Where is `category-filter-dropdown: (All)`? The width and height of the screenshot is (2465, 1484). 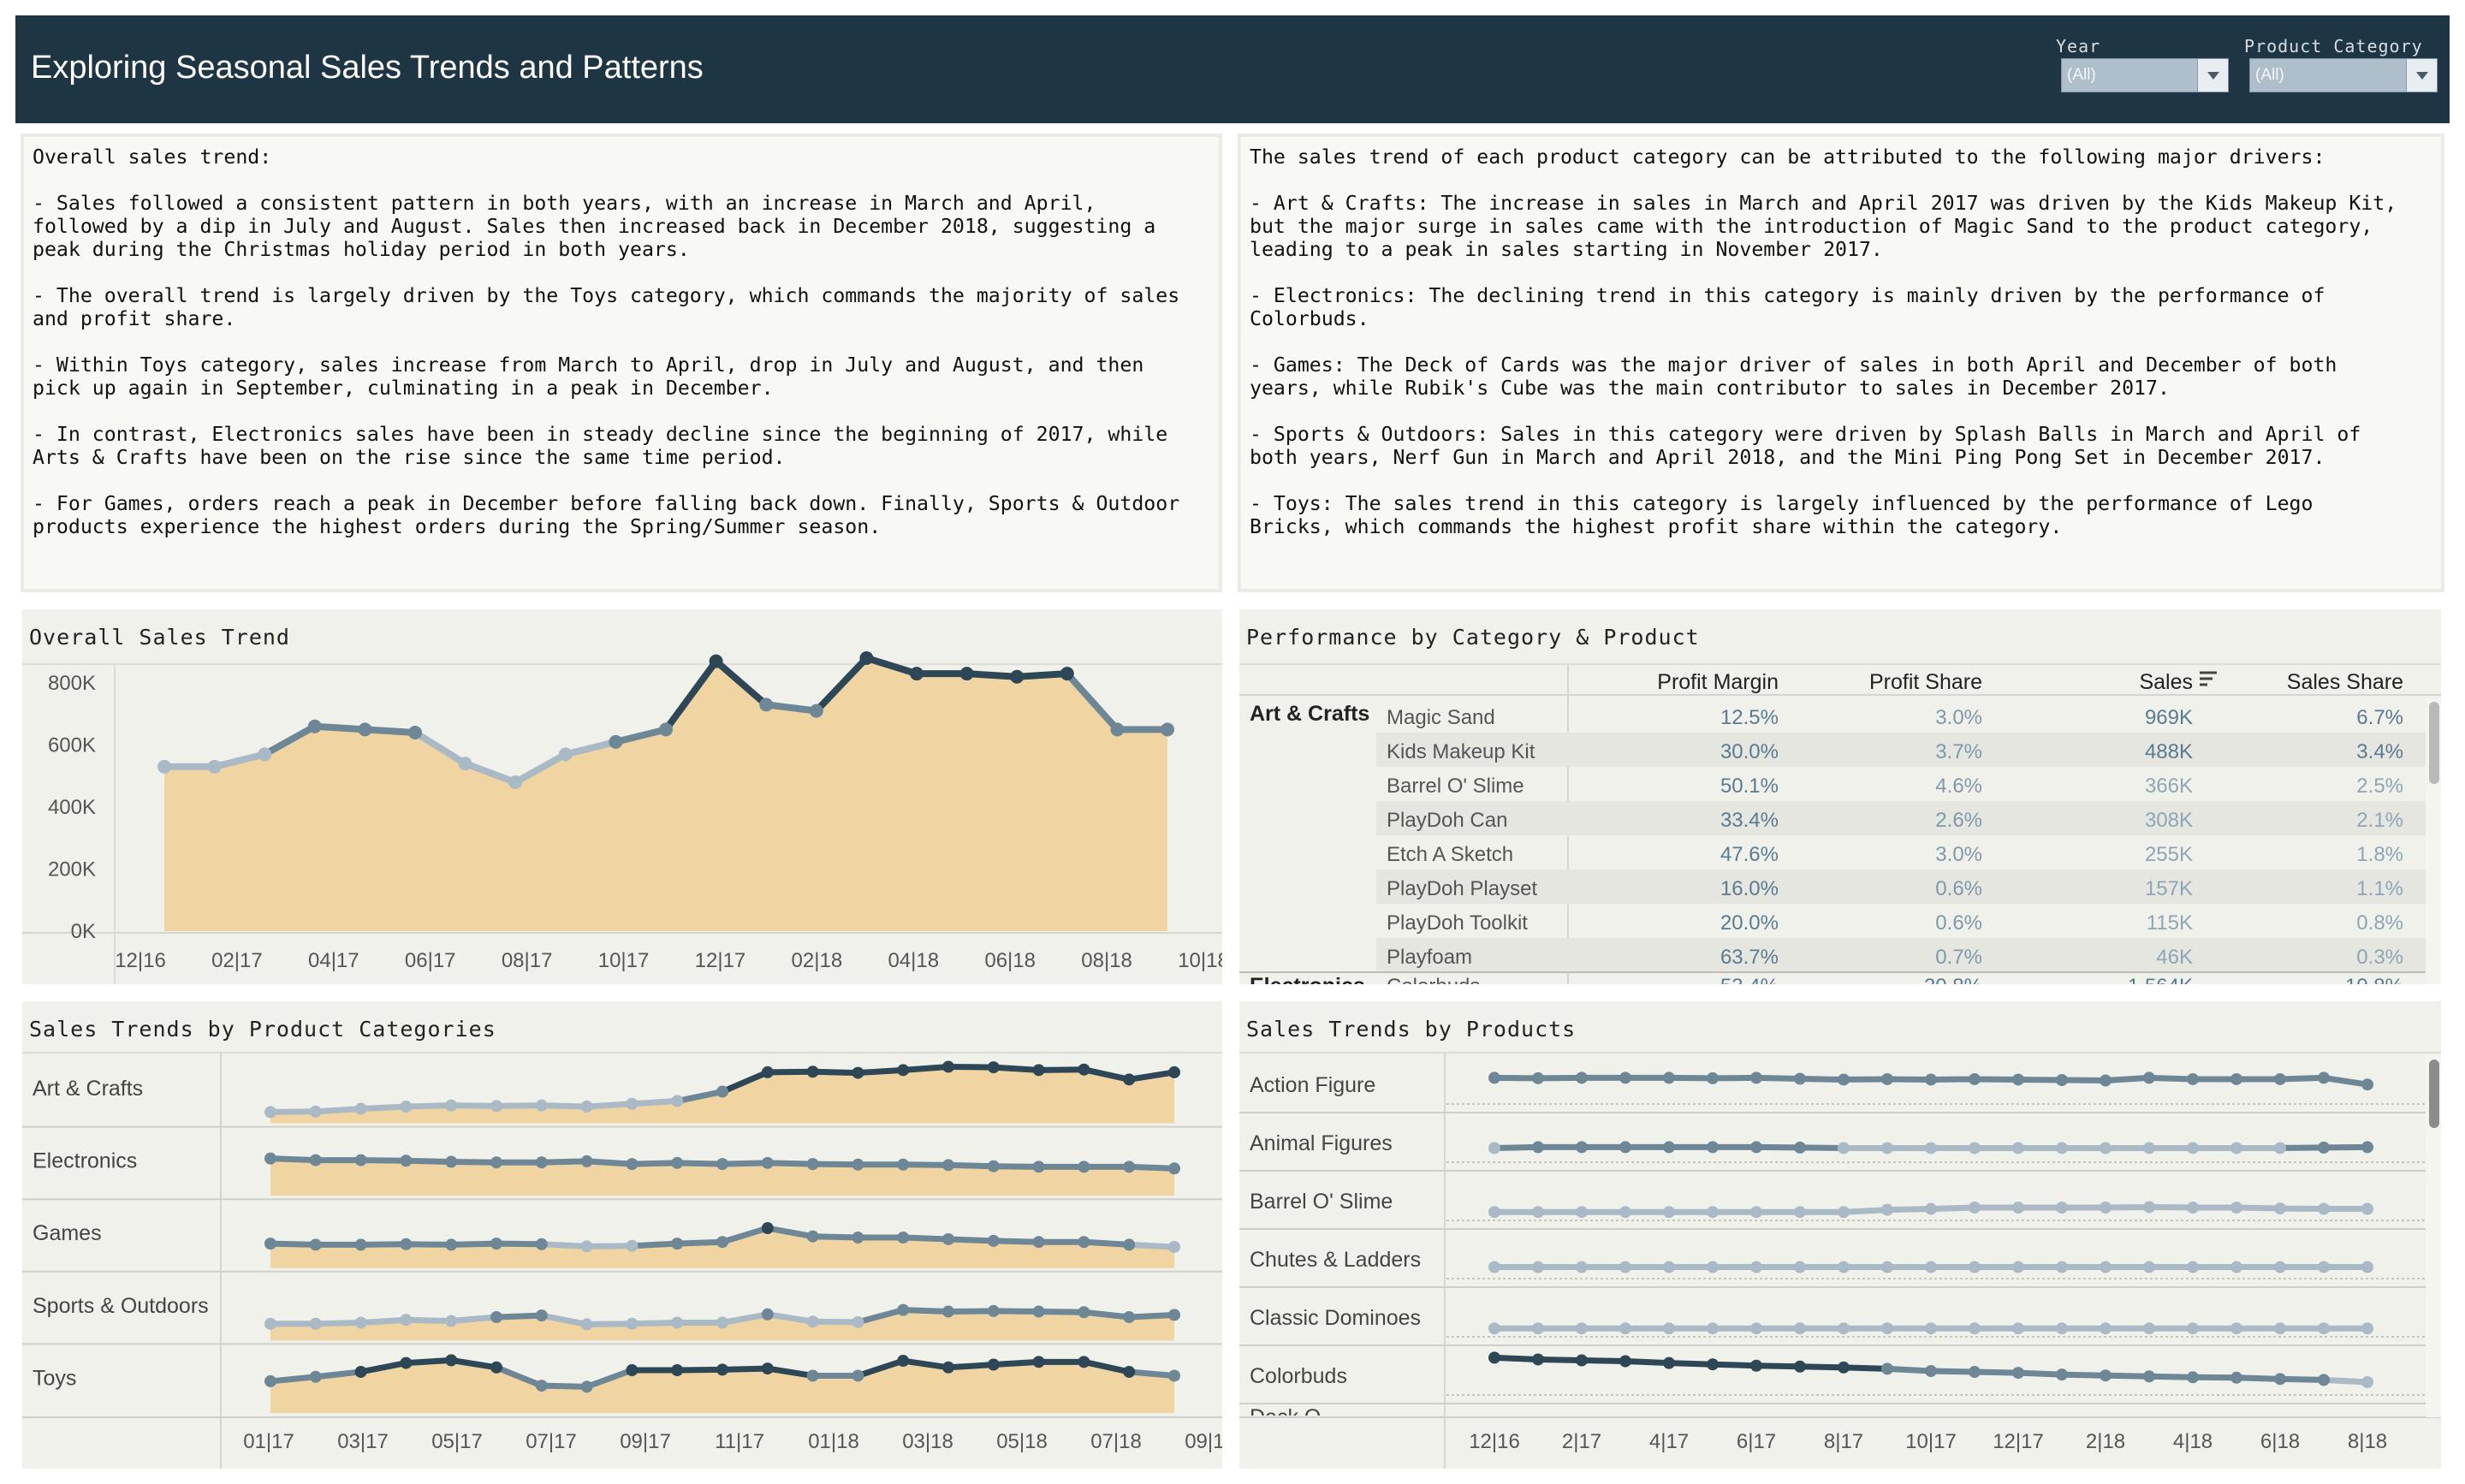 category-filter-dropdown: (All) is located at coordinates (2343, 75).